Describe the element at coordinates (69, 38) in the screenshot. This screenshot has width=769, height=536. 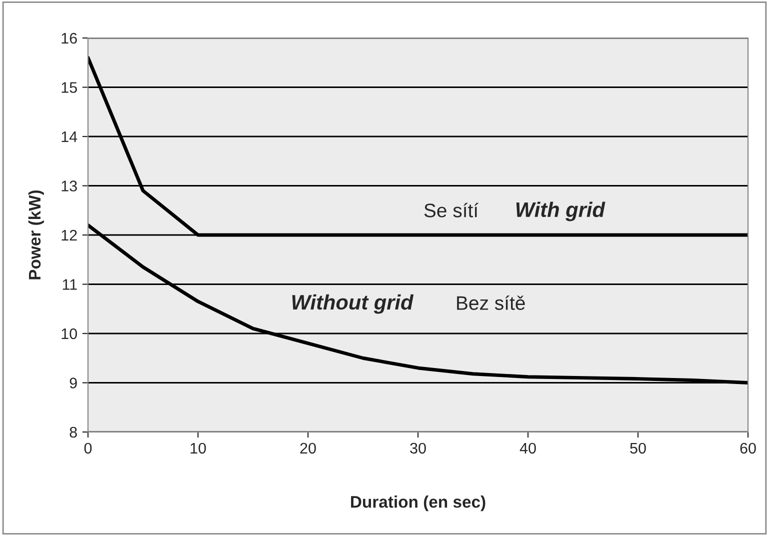
I see `y-tick-label: 16` at that location.